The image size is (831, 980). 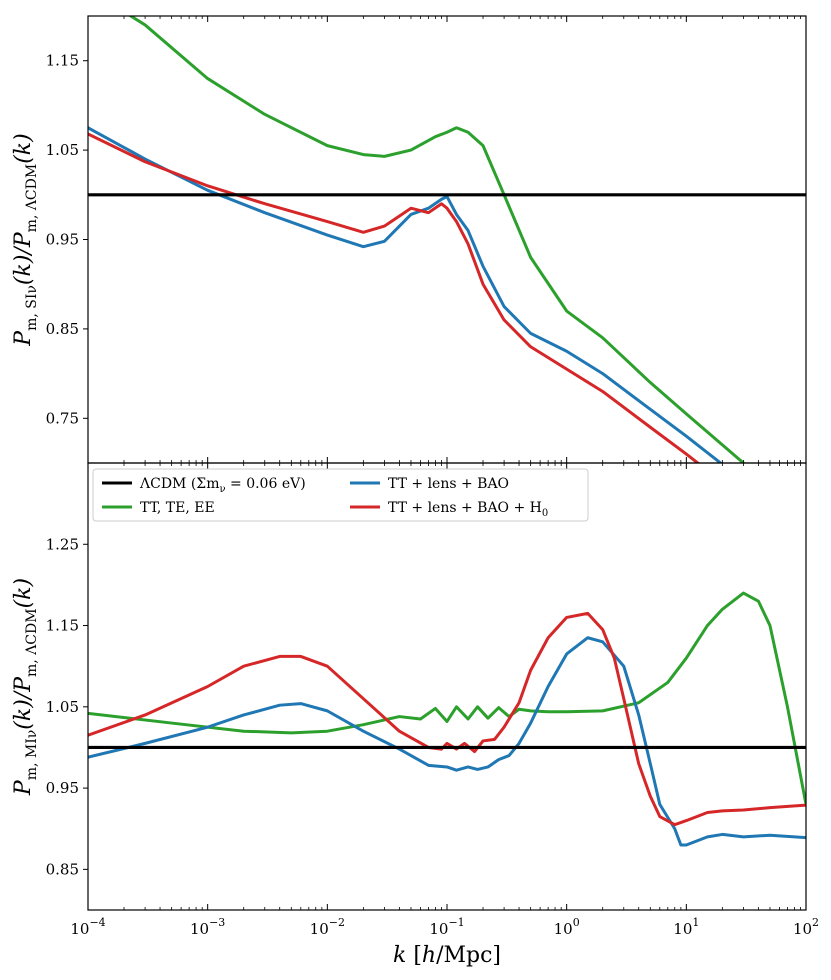 What do you see at coordinates (327, 927) in the screenshot?
I see `x-tick-label: 10⁻²` at bounding box center [327, 927].